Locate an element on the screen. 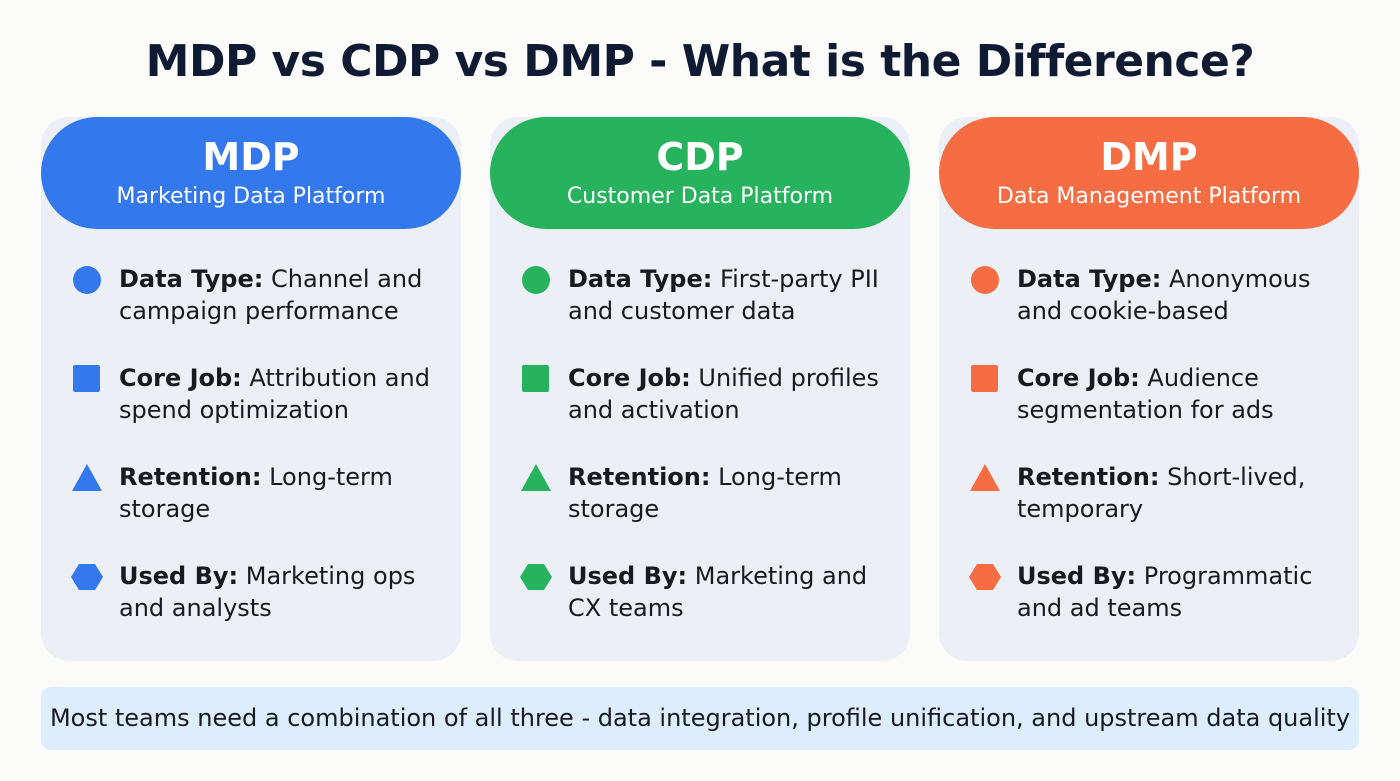 Image resolution: width=1400 pixels, height=781 pixels. card-header: DMP Data Management Platform is located at coordinates (1149, 173).